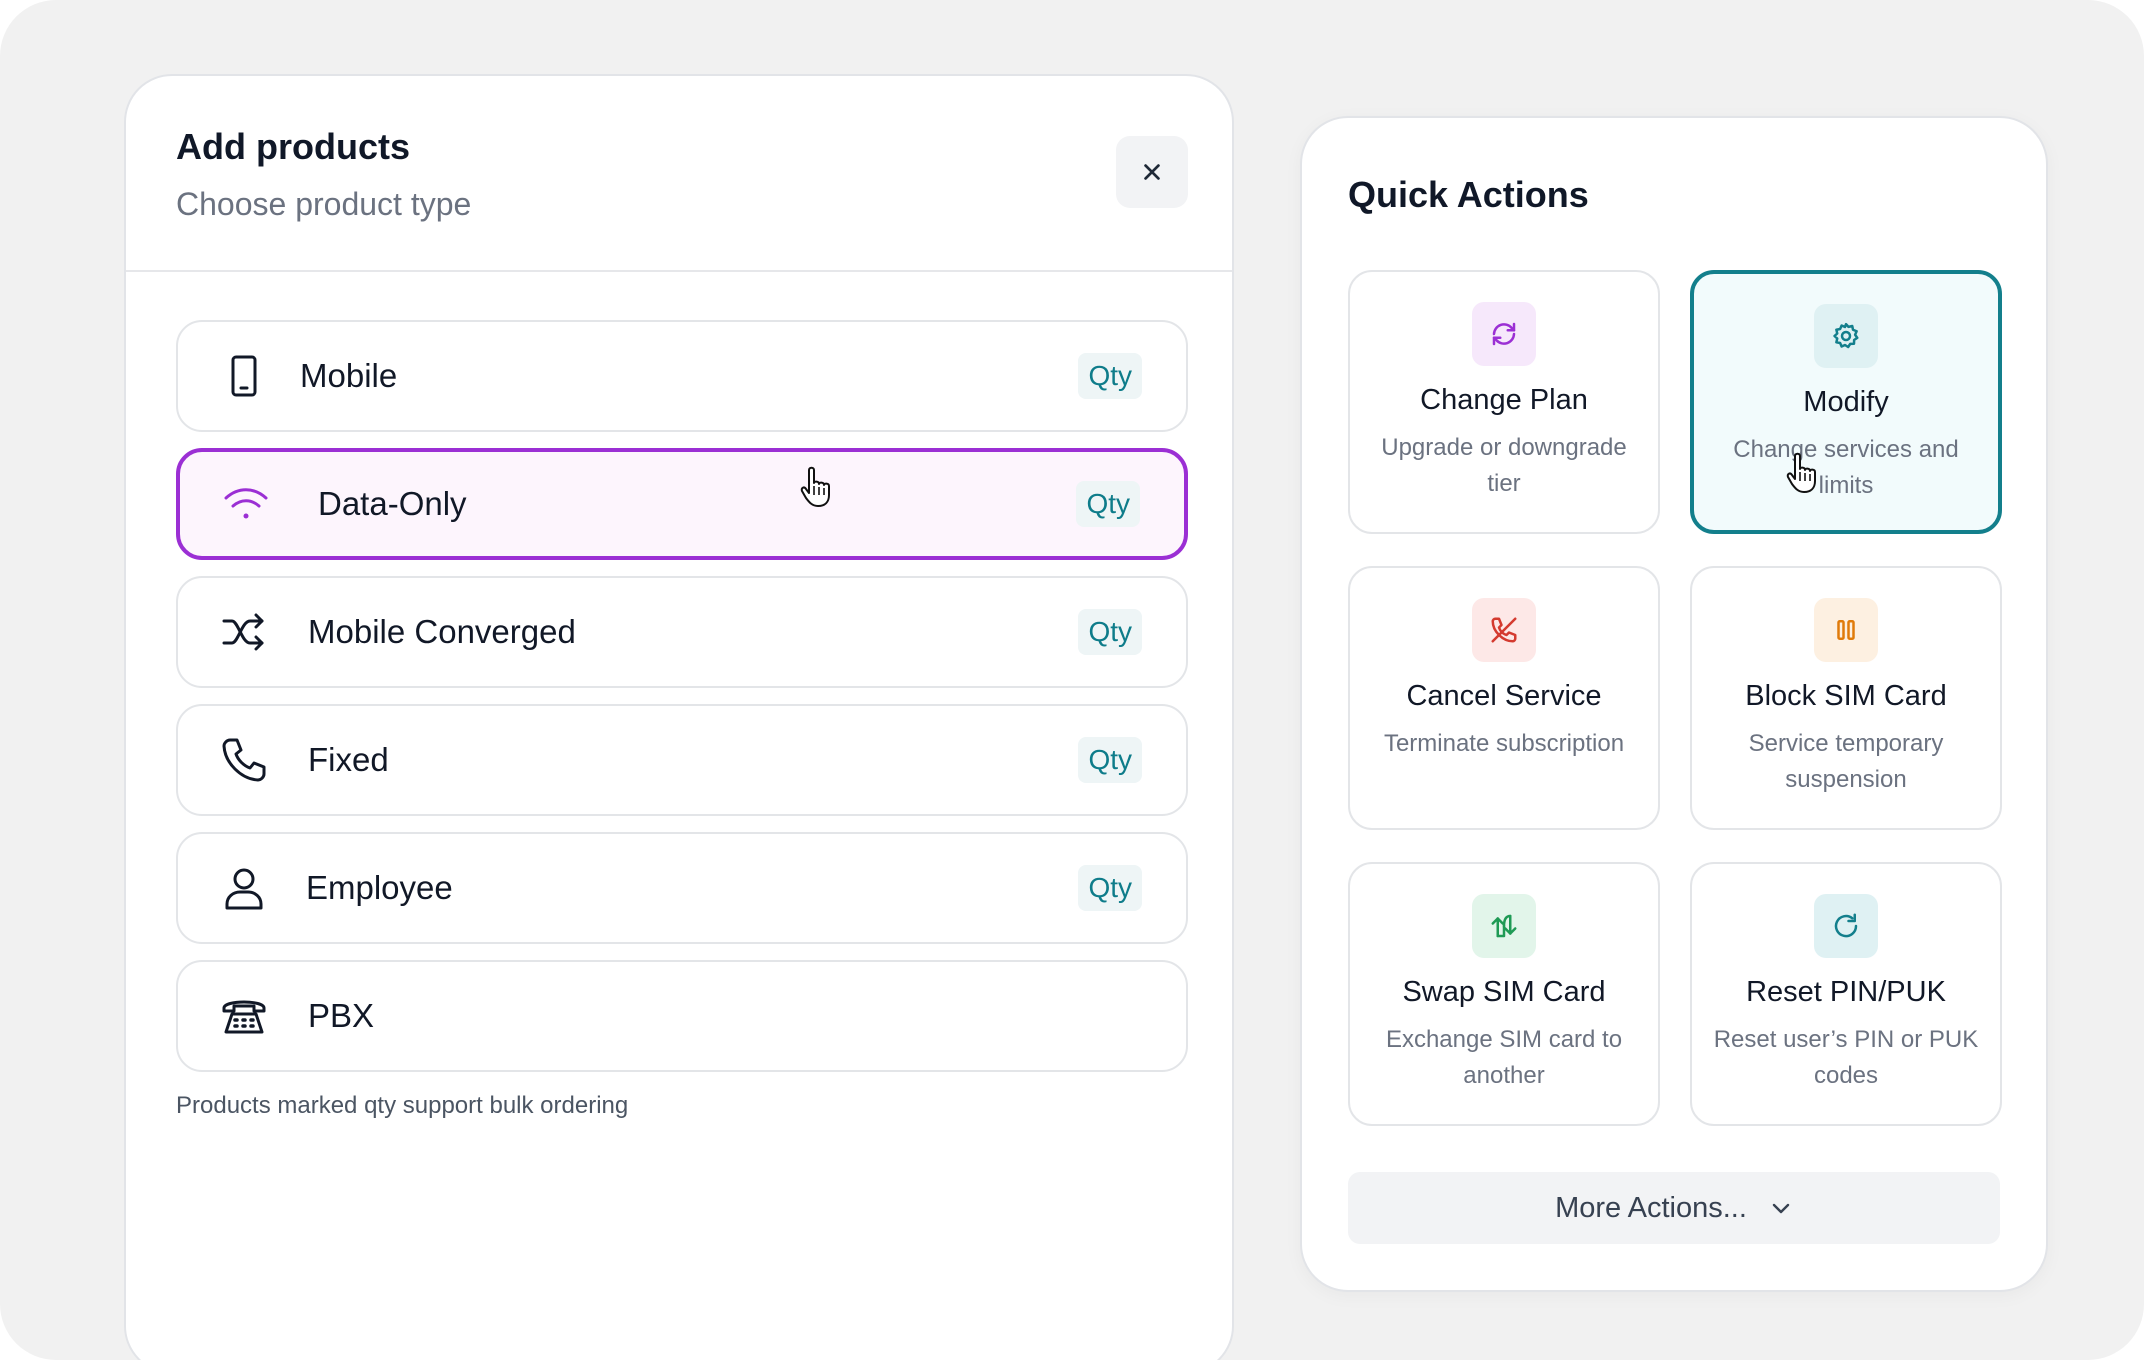 Image resolution: width=2144 pixels, height=1360 pixels. Describe the element at coordinates (1846, 1057) in the screenshot. I see `card-description: Reset user’s PIN or PUK codes` at that location.